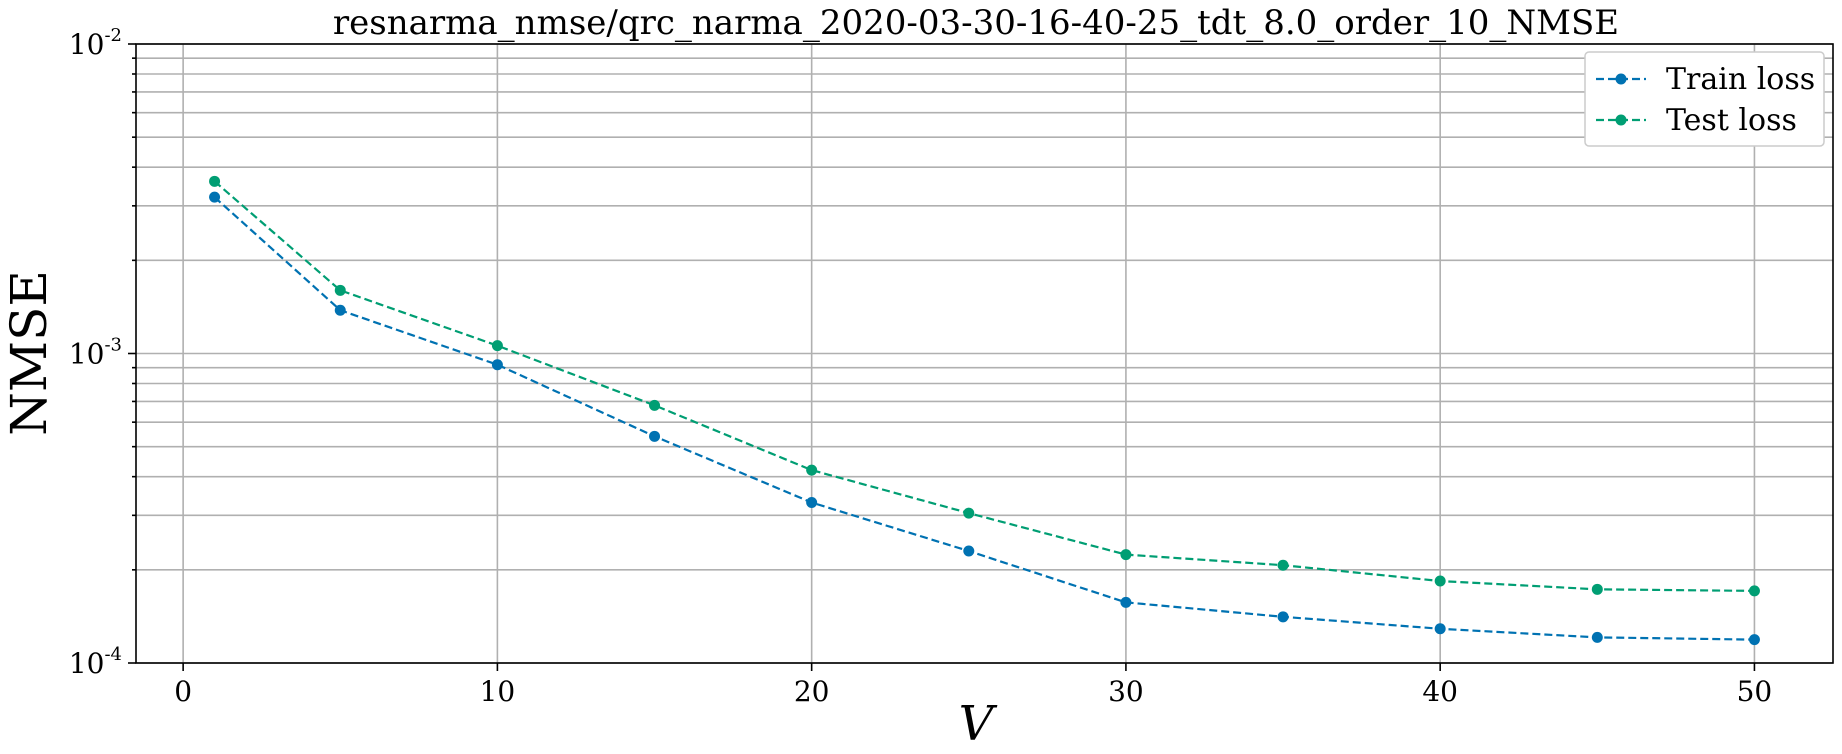  What do you see at coordinates (183, 691) in the screenshot?
I see `x-tick-label: 0` at bounding box center [183, 691].